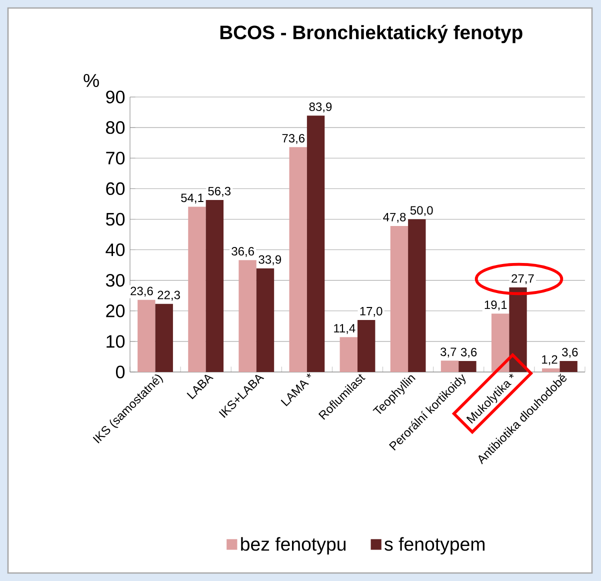 Image resolution: width=601 pixels, height=581 pixels. I want to click on legend-label: s fenotypem, so click(434, 545).